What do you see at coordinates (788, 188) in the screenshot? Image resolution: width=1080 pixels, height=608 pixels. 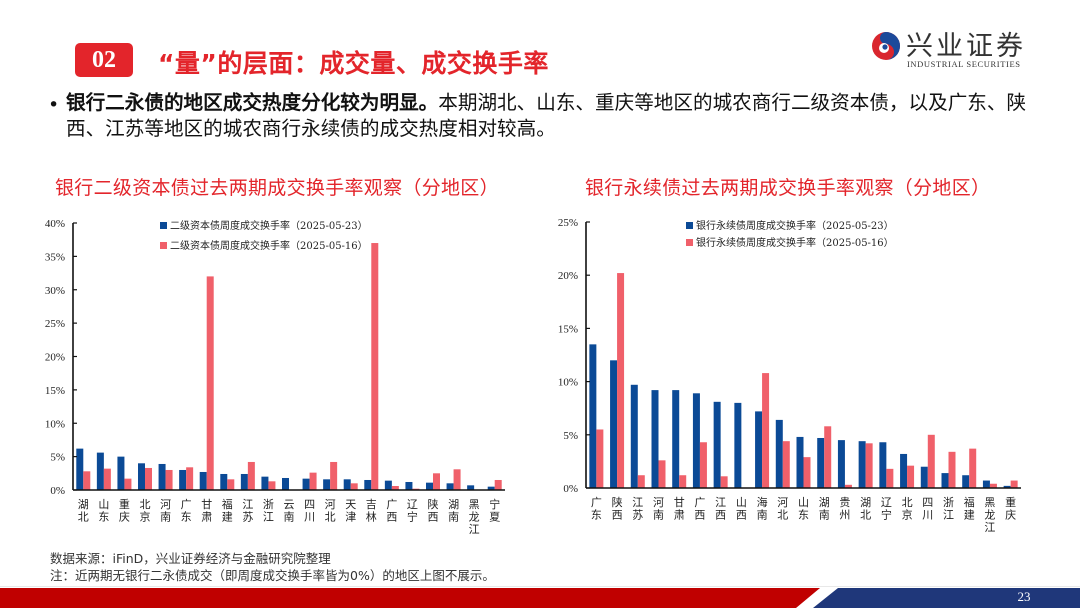 I see `right-chart-title: 银行永续债过去两期成交换手率观察（分地区）` at bounding box center [788, 188].